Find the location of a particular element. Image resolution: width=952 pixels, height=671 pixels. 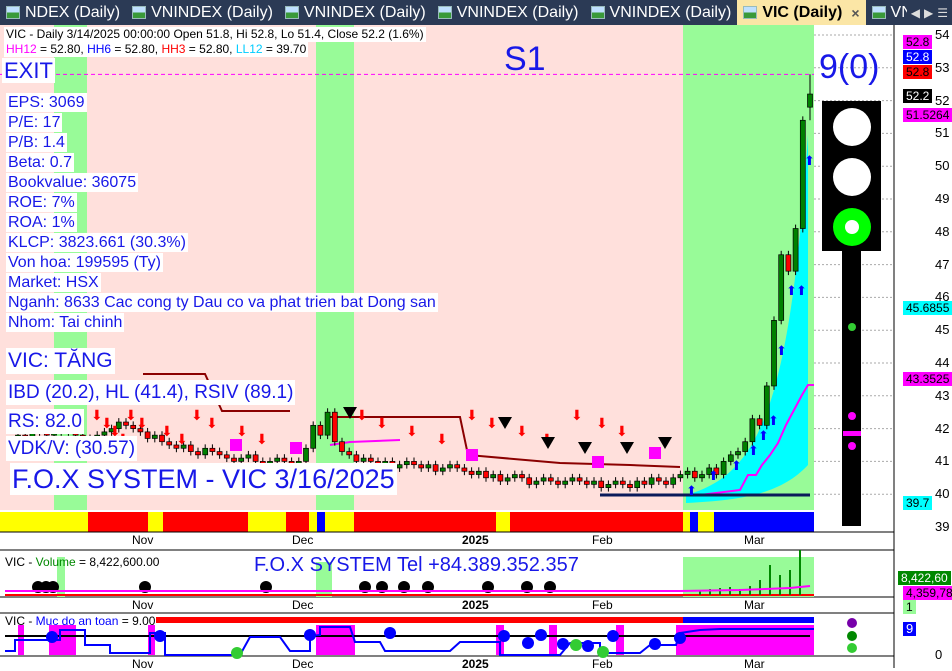

tab-nav: ◀ ▶ ☰ is located at coordinates (929, 12).